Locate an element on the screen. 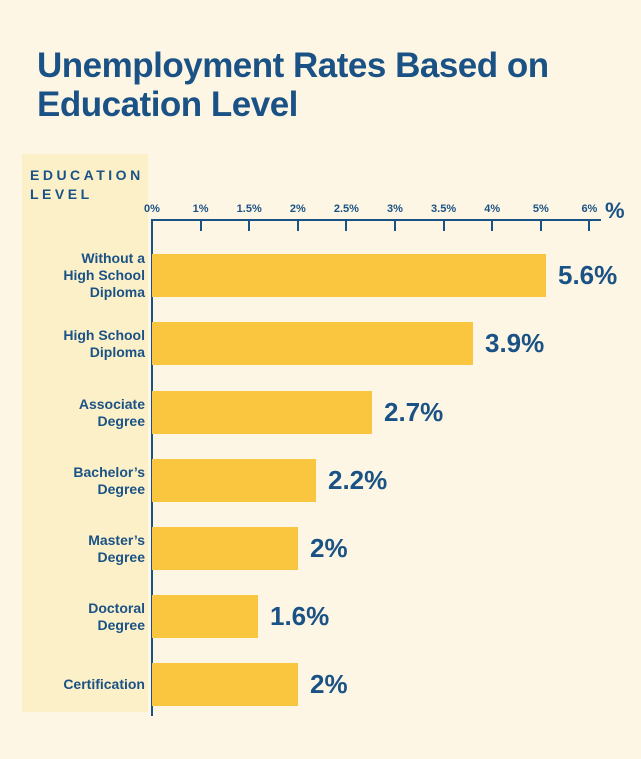 This screenshot has height=759, width=641. chart-row: Bachelor’s Degree 2.2% is located at coordinates (320, 480).